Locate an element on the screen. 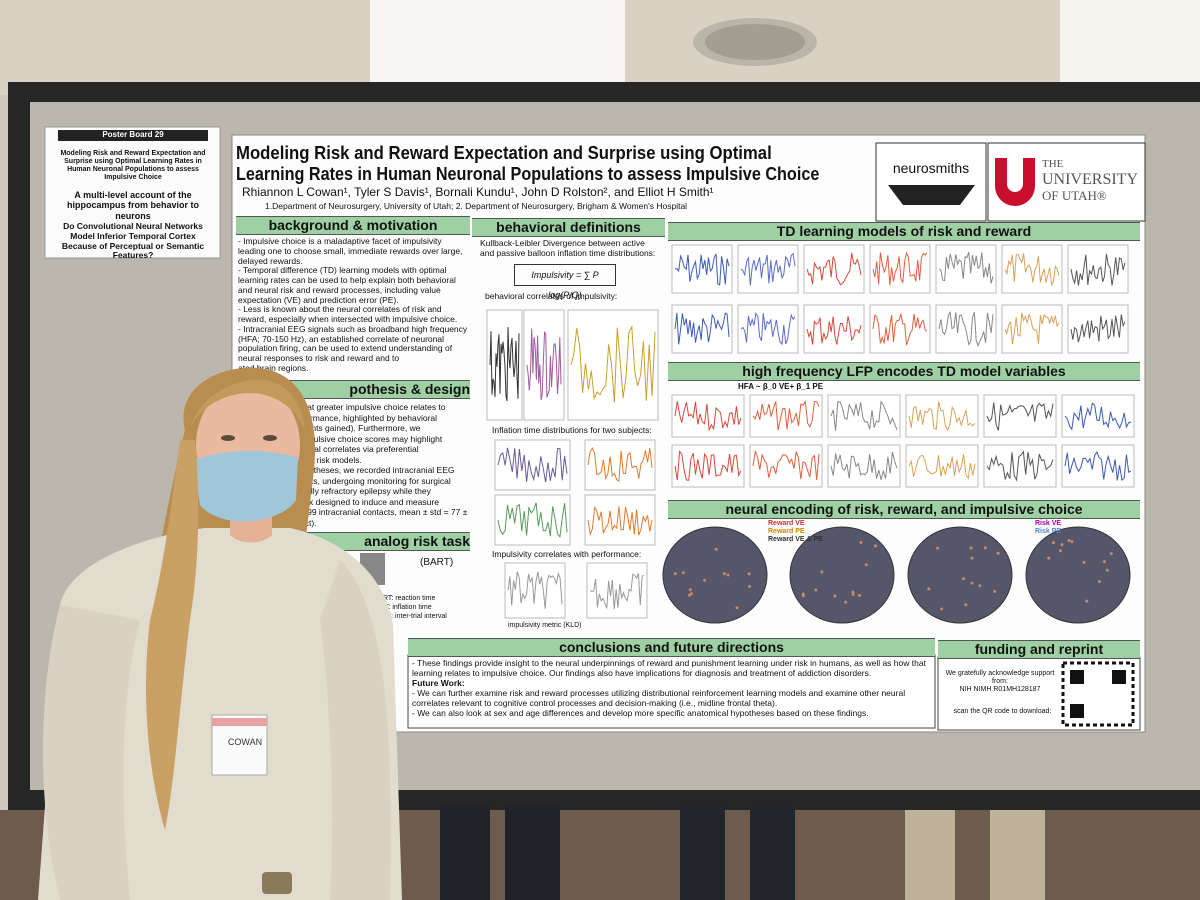 Image resolution: width=1200 pixels, height=900 pixels. text-line: impulsive choice scores may highlight is located at coordinates (371, 438).